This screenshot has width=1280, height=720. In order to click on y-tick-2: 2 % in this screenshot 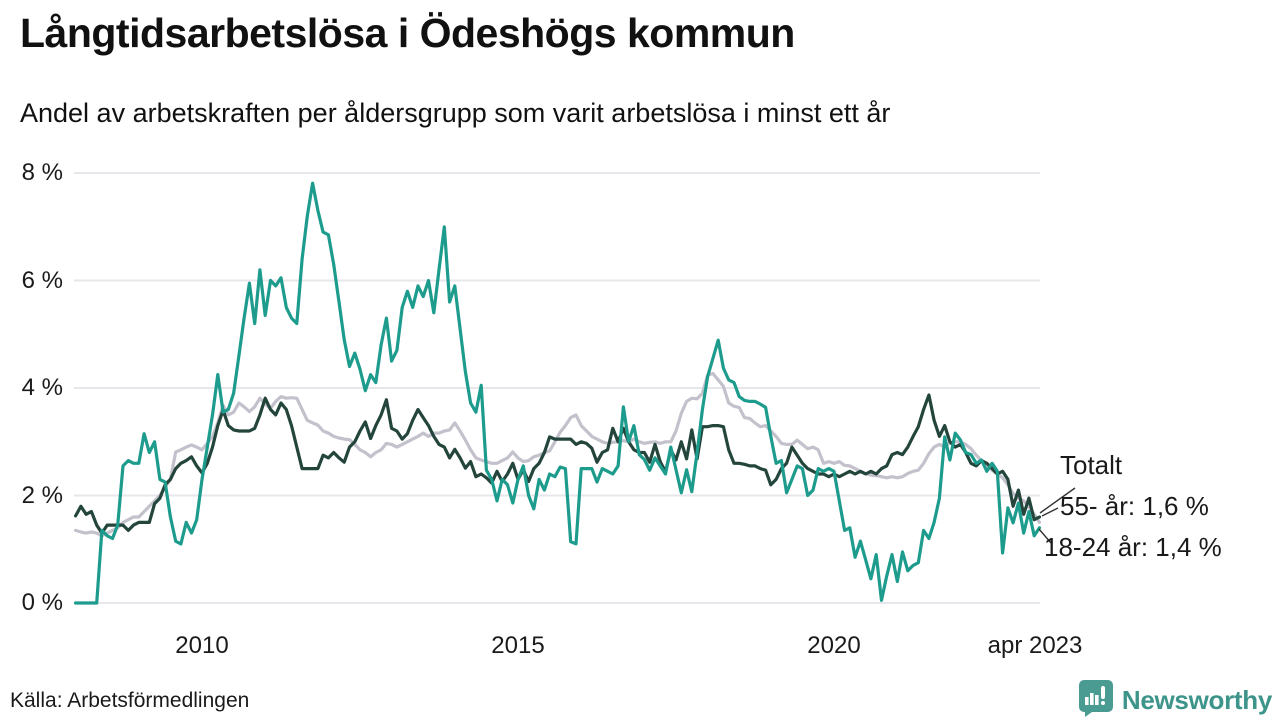, I will do `click(42, 495)`.